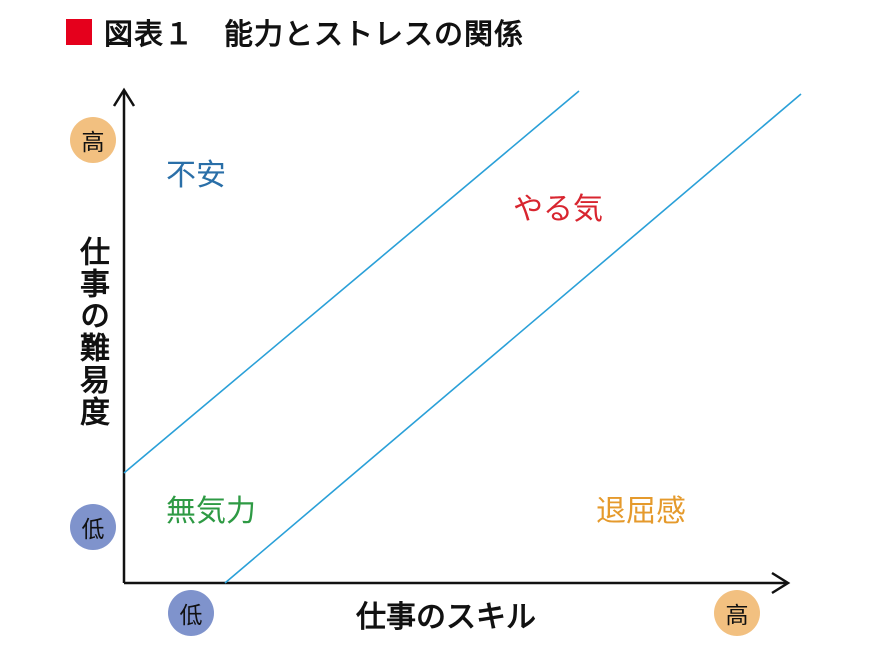 This screenshot has width=870, height=650. Describe the element at coordinates (211, 511) in the screenshot. I see `region-apathy-label: 無気力` at that location.